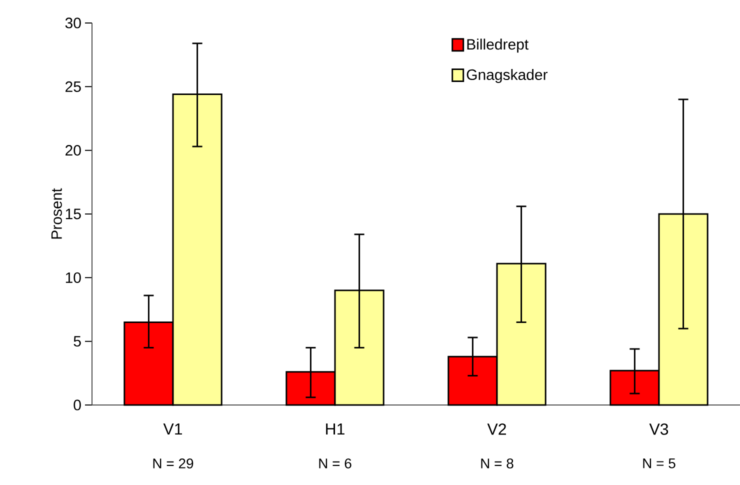 Image resolution: width=740 pixels, height=485 pixels. What do you see at coordinates (498, 45) in the screenshot?
I see `legend-label: Billedrept` at bounding box center [498, 45].